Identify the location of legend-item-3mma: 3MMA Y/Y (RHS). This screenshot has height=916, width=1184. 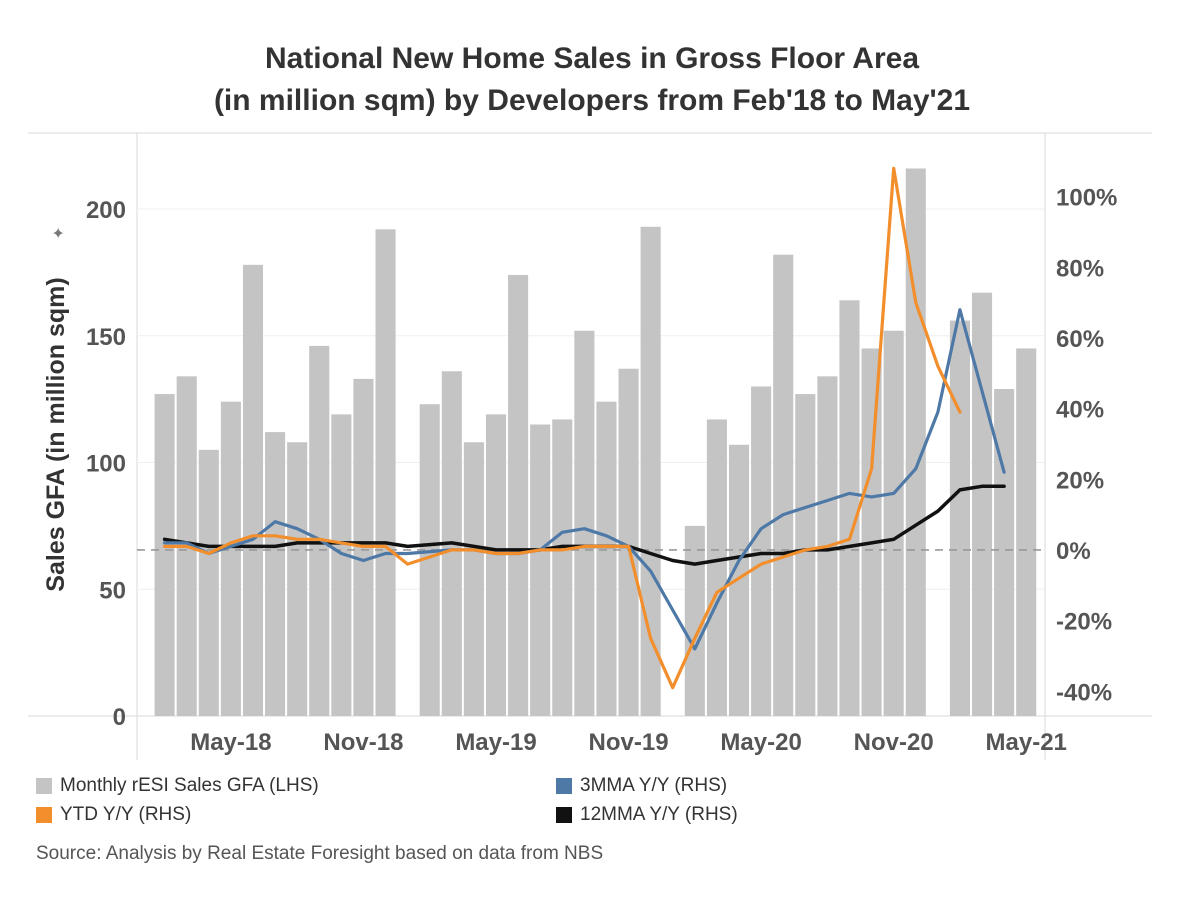
(641, 786).